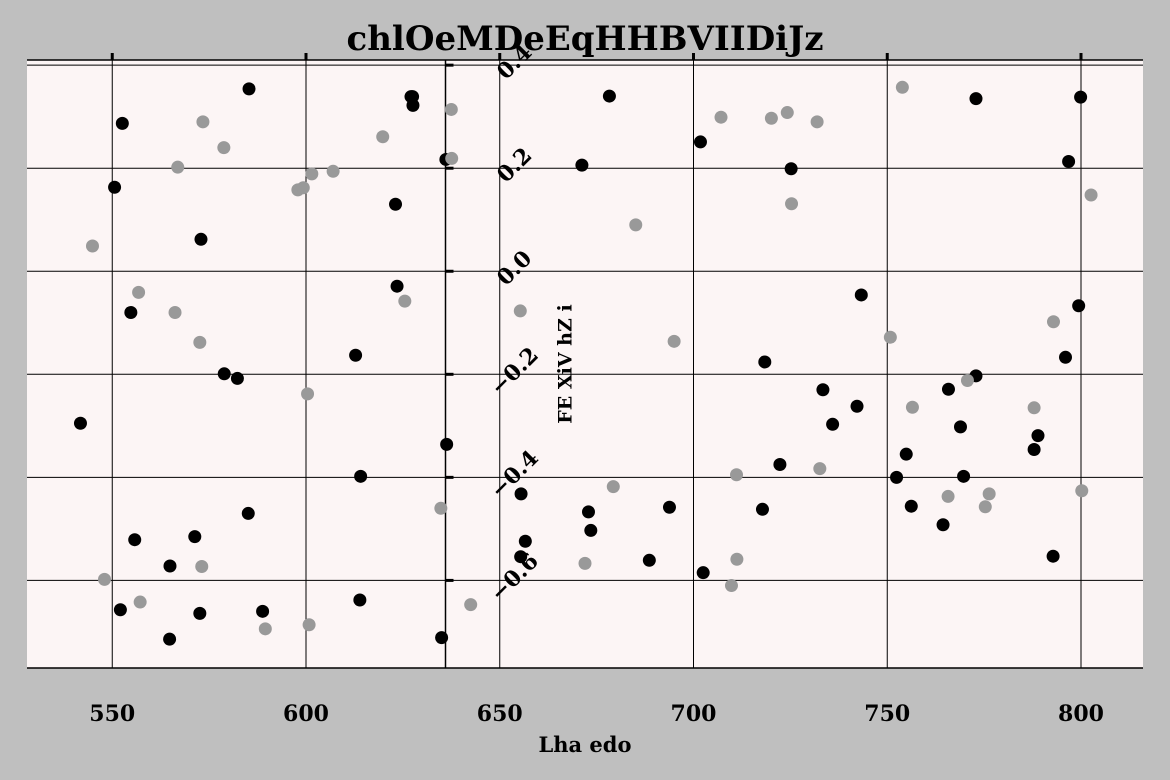 This screenshot has width=1170, height=780. I want to click on x-tick-label: 600, so click(306, 714).